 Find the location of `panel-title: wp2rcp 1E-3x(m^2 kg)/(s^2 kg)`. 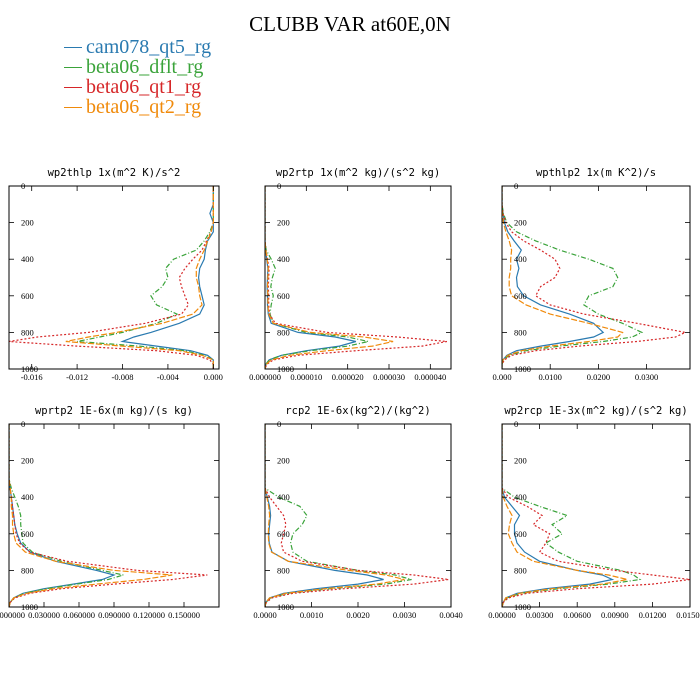

panel-title: wp2rcp 1E-3x(m^2 kg)/(s^2 kg) is located at coordinates (595, 411).